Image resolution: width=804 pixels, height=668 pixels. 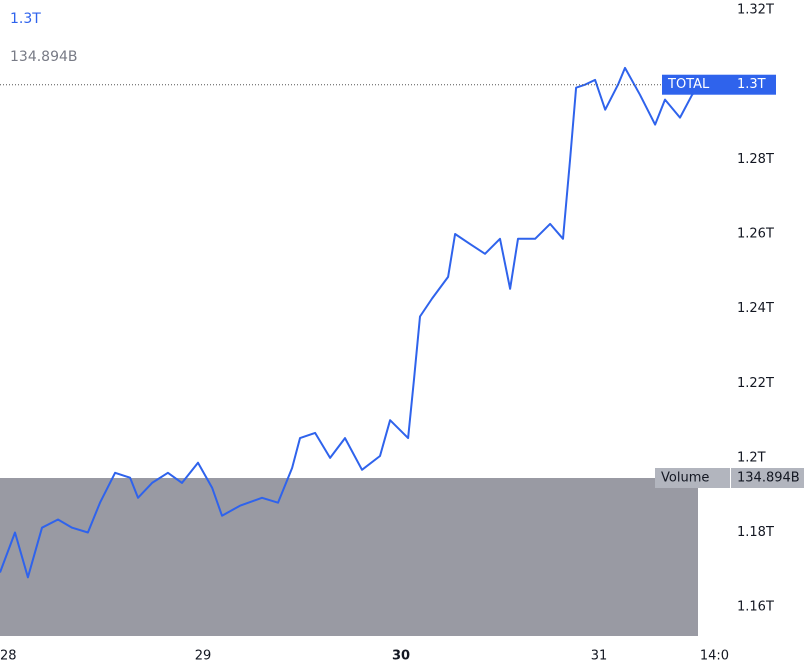 What do you see at coordinates (688, 84) in the screenshot?
I see `series-name: TOTAL` at bounding box center [688, 84].